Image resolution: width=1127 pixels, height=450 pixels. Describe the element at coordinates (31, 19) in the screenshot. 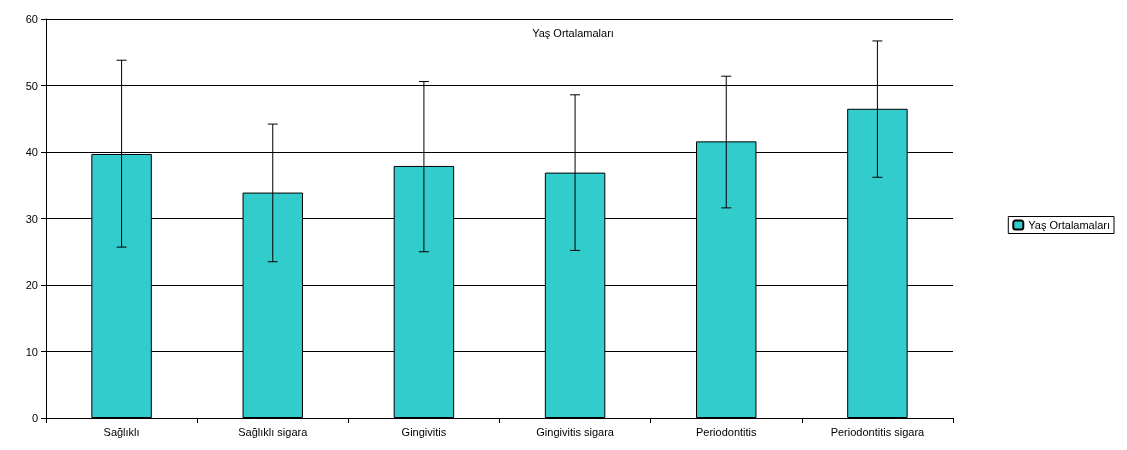

I see `y-tick-label: 60` at that location.